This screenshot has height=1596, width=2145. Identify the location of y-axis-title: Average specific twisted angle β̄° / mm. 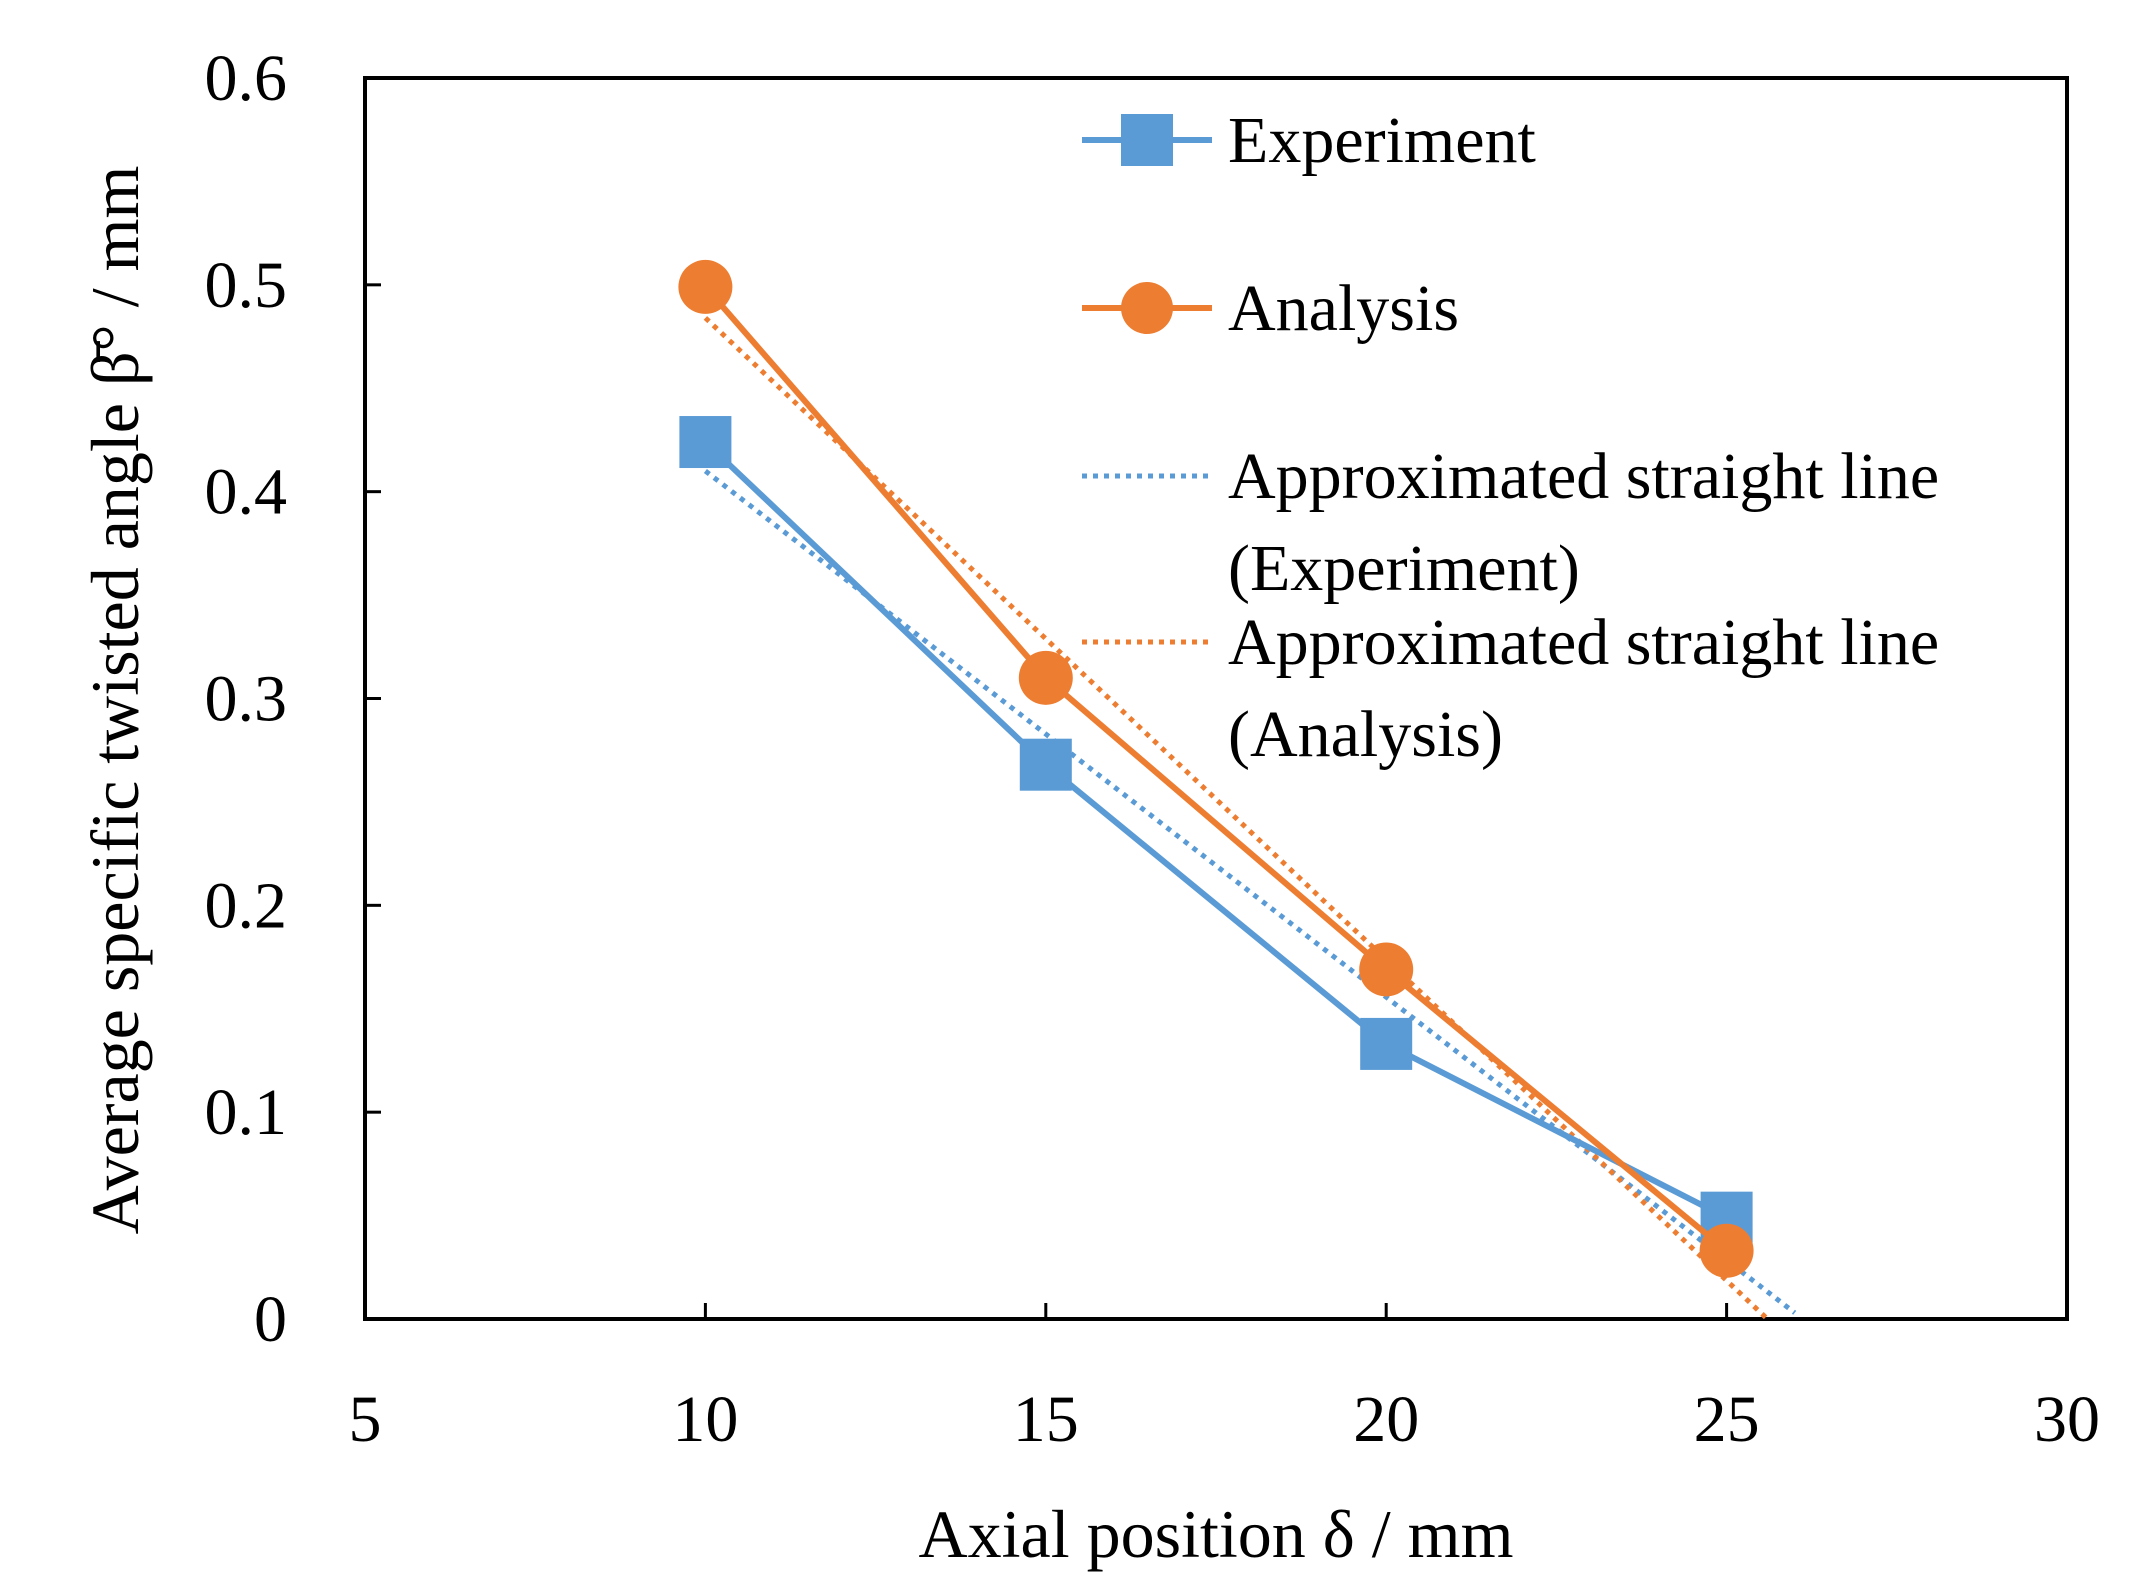
(115, 700).